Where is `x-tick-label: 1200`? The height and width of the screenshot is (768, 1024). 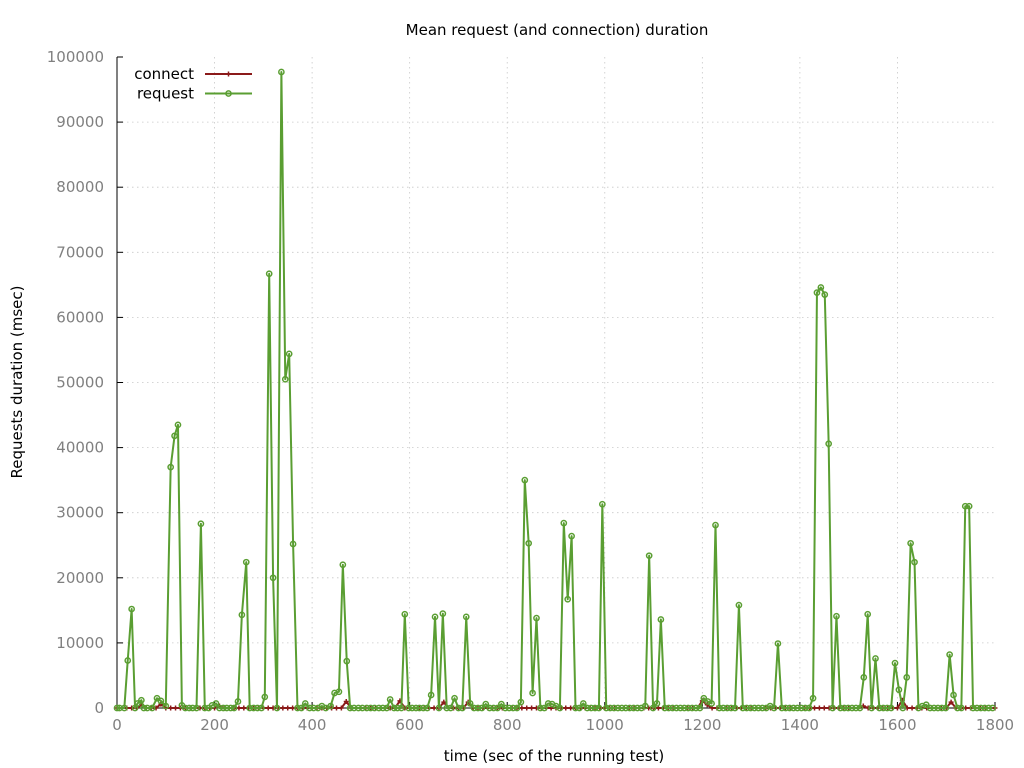
x-tick-label: 1200 is located at coordinates (702, 725).